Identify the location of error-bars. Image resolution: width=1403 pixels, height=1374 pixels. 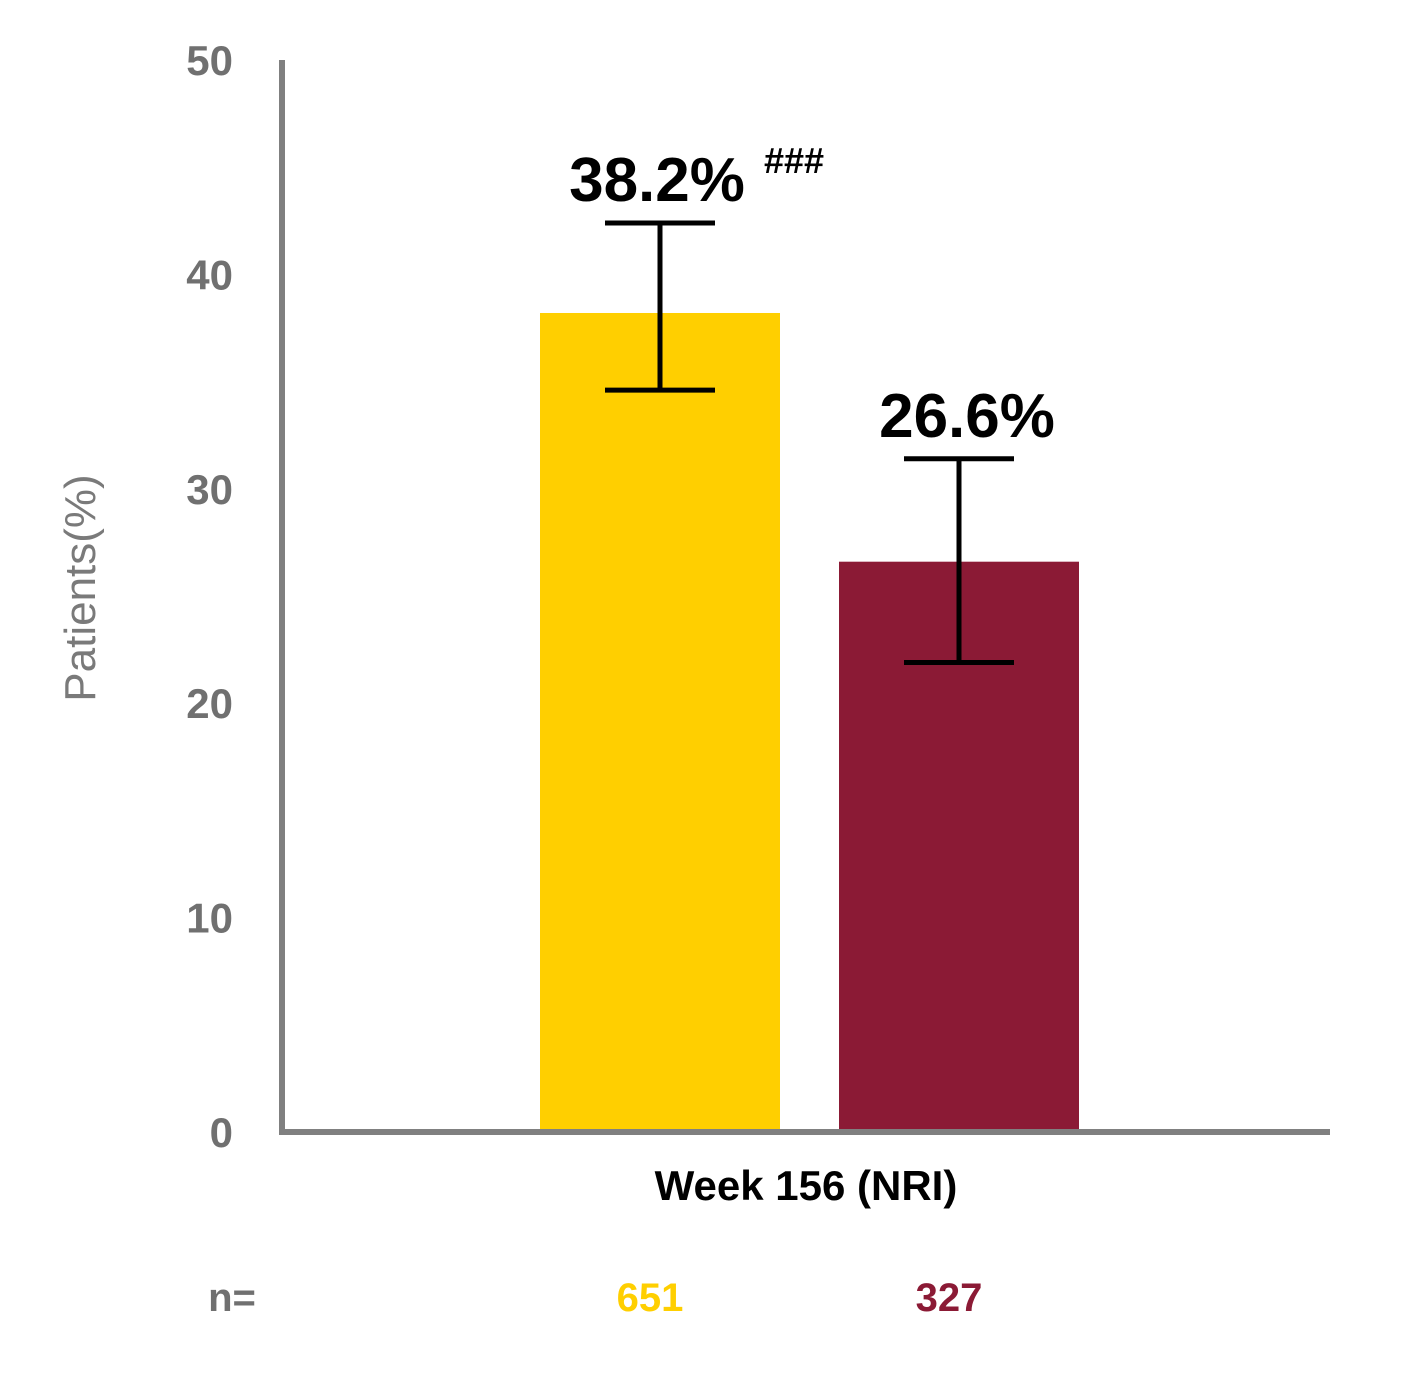
(809, 442).